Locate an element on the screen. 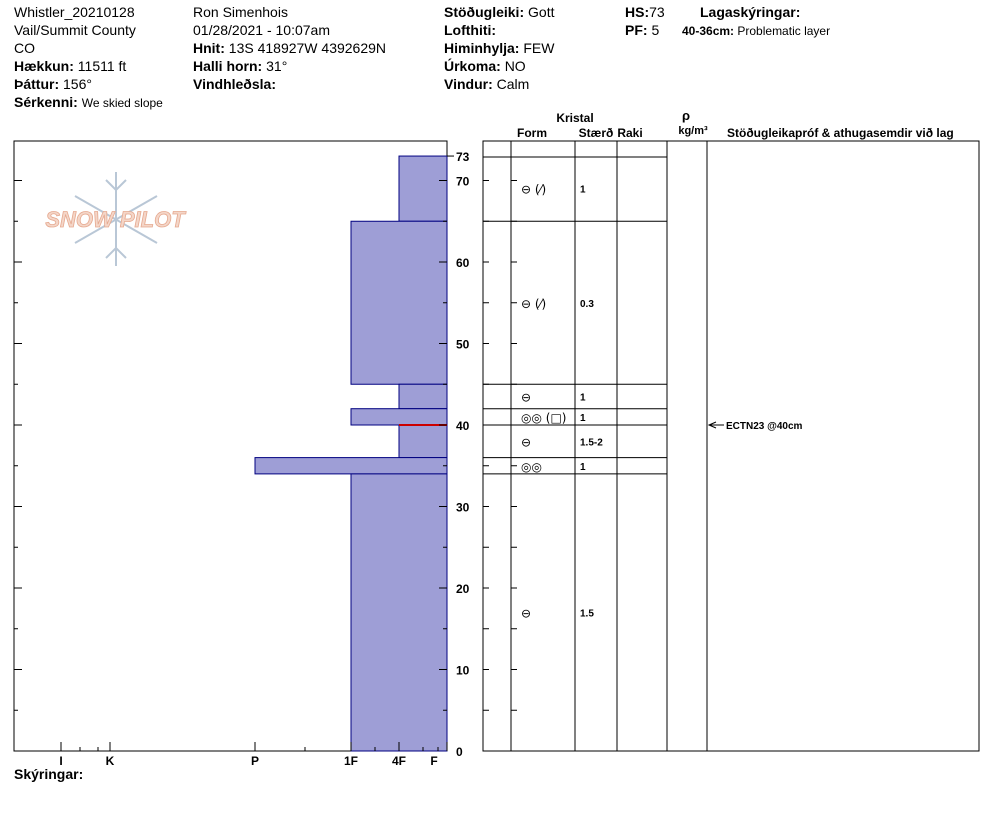 The width and height of the screenshot is (994, 840). features-value: We skied slope is located at coordinates (122, 103).